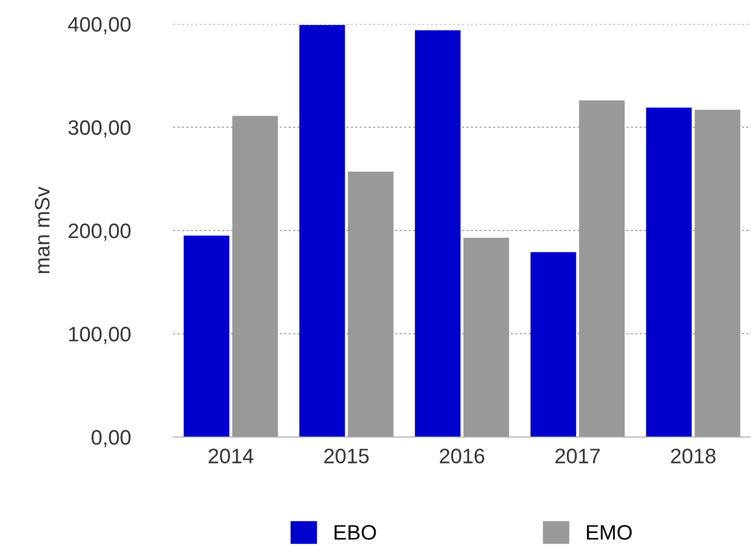 The image size is (751, 548). What do you see at coordinates (355, 532) in the screenshot?
I see `legend-label: EBO` at bounding box center [355, 532].